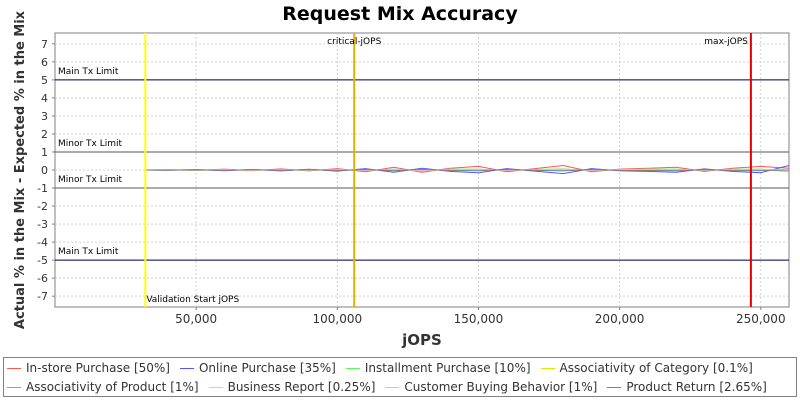 This screenshot has height=400, width=800. What do you see at coordinates (42, 296) in the screenshot?
I see `y-tick-label: -7` at bounding box center [42, 296].